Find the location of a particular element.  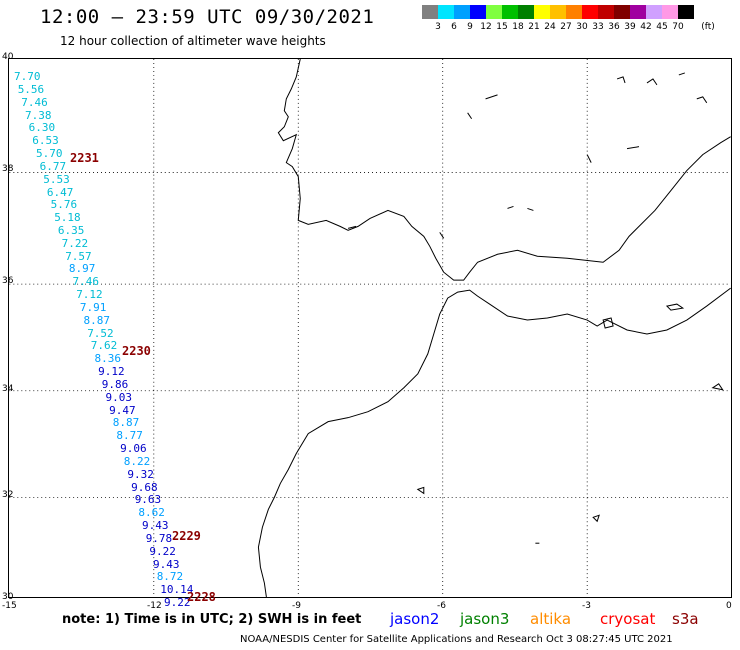

wave-height-value: 6.53 is located at coordinates (45, 141).